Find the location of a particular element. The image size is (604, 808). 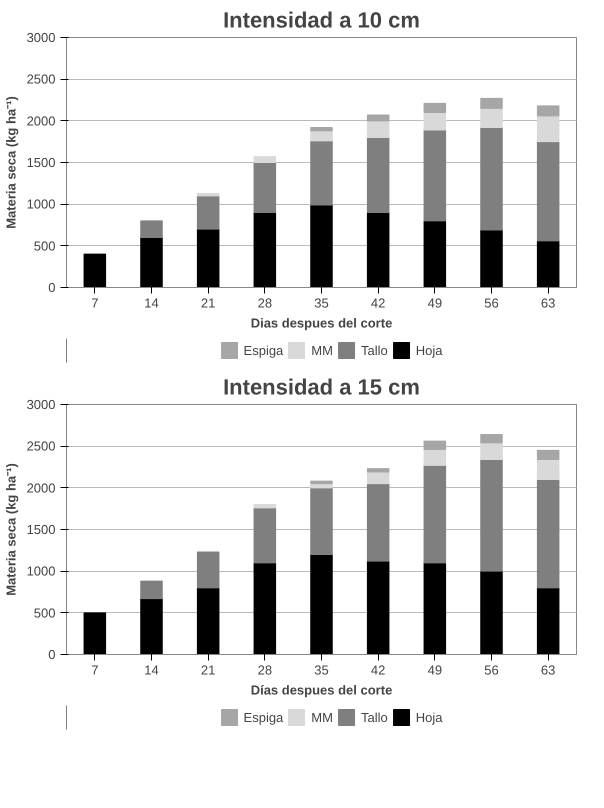

x-axis-title: Días despues del corte is located at coordinates (321, 690).